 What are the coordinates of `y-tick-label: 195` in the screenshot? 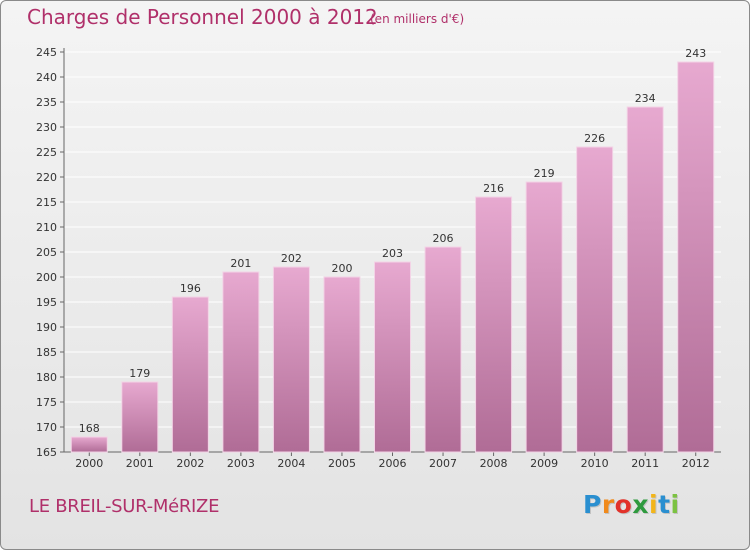 It's located at (46, 302).